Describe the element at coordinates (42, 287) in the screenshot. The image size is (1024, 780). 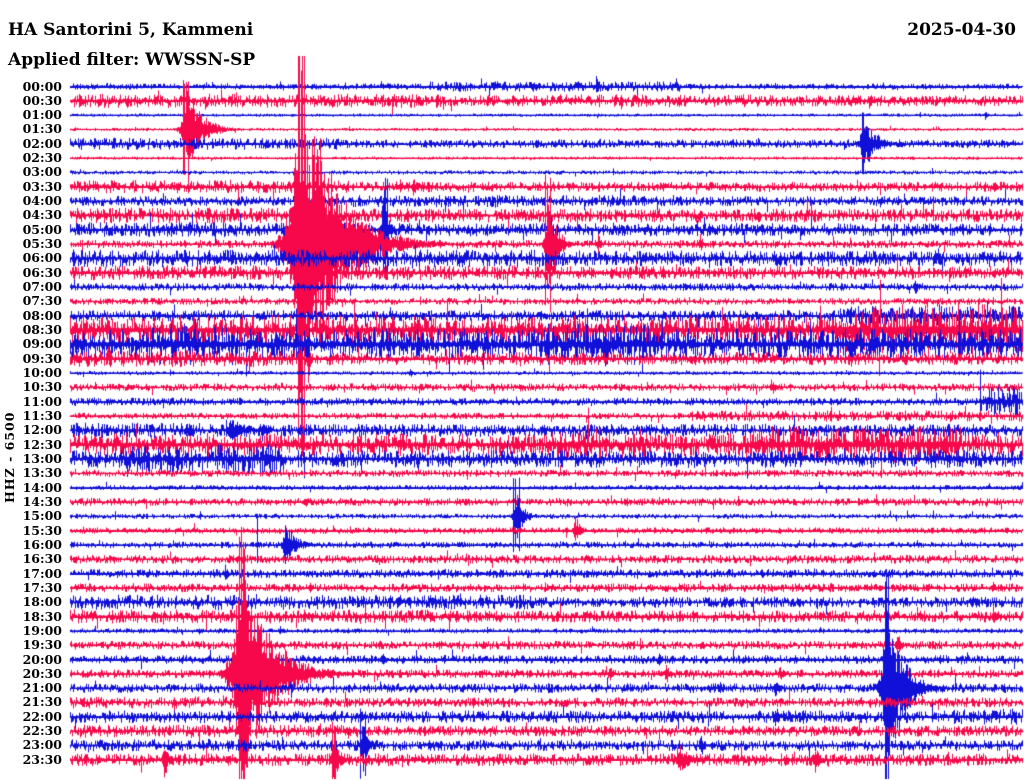
I see `time-label: 07:00` at that location.